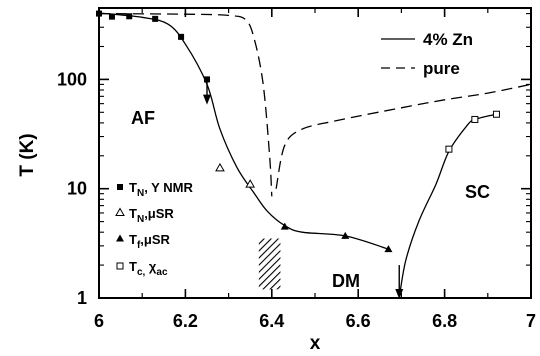 This screenshot has height=356, width=540. What do you see at coordinates (120, 266) in the screenshot?
I see `legend-marker-open-square` at bounding box center [120, 266].